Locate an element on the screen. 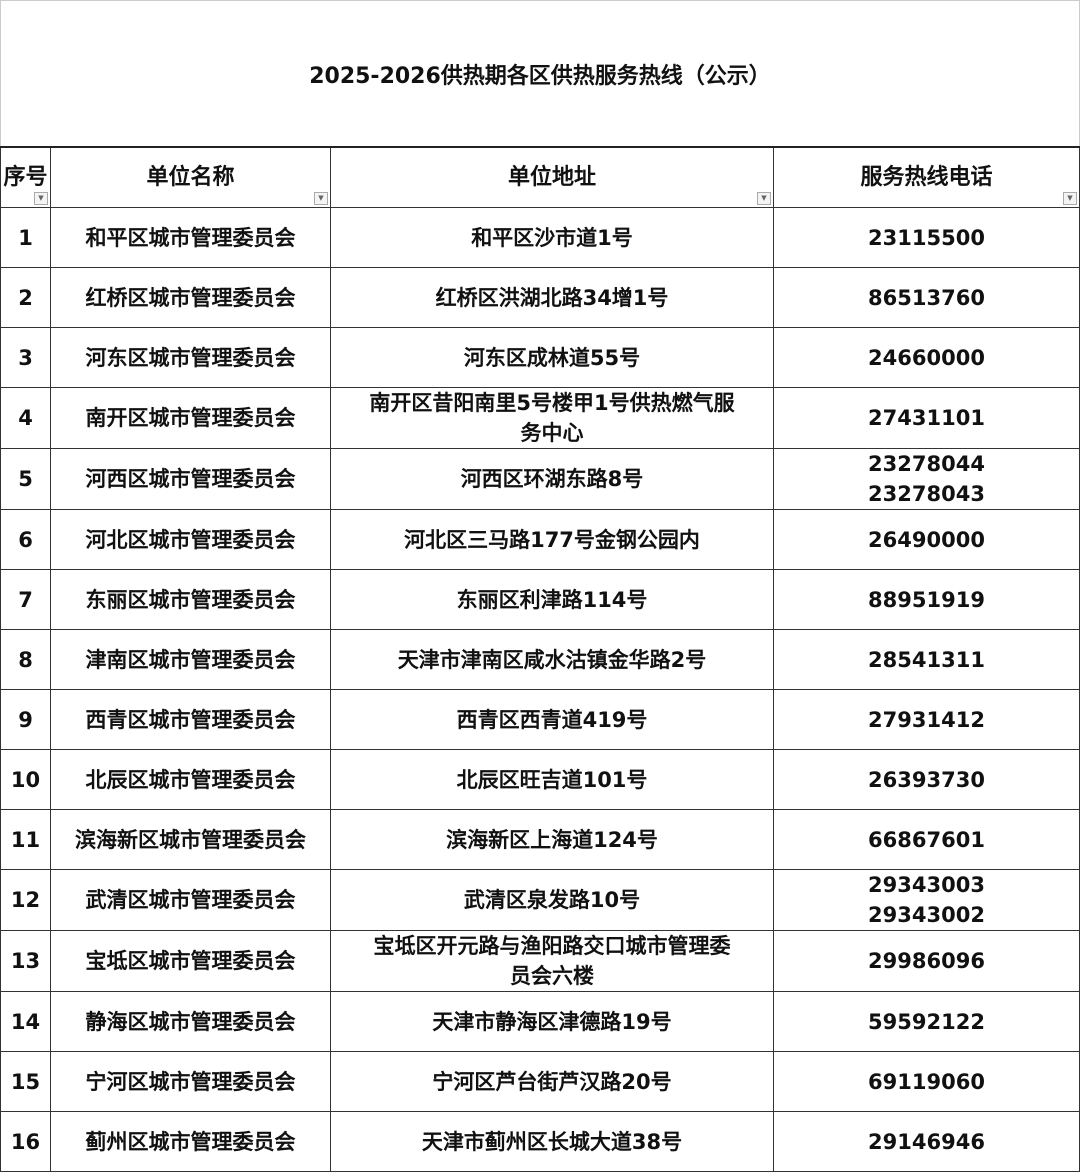  header-row: 序号 ▼ 单位名称 ▼ 单位地址 ▼ 服务热线电话 ▼ is located at coordinates (540, 177).